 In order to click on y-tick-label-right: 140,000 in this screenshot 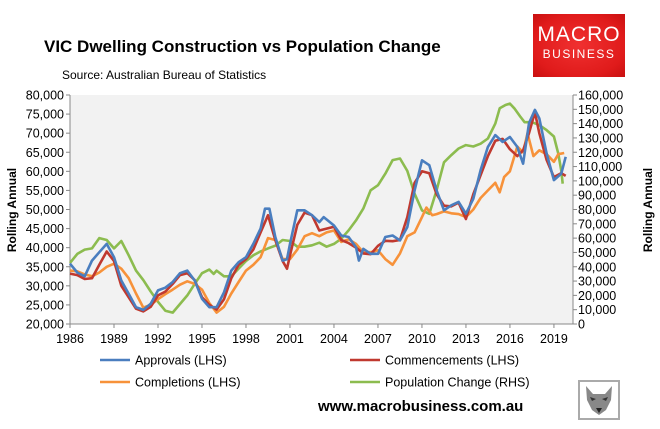, I will do `click(600, 124)`.